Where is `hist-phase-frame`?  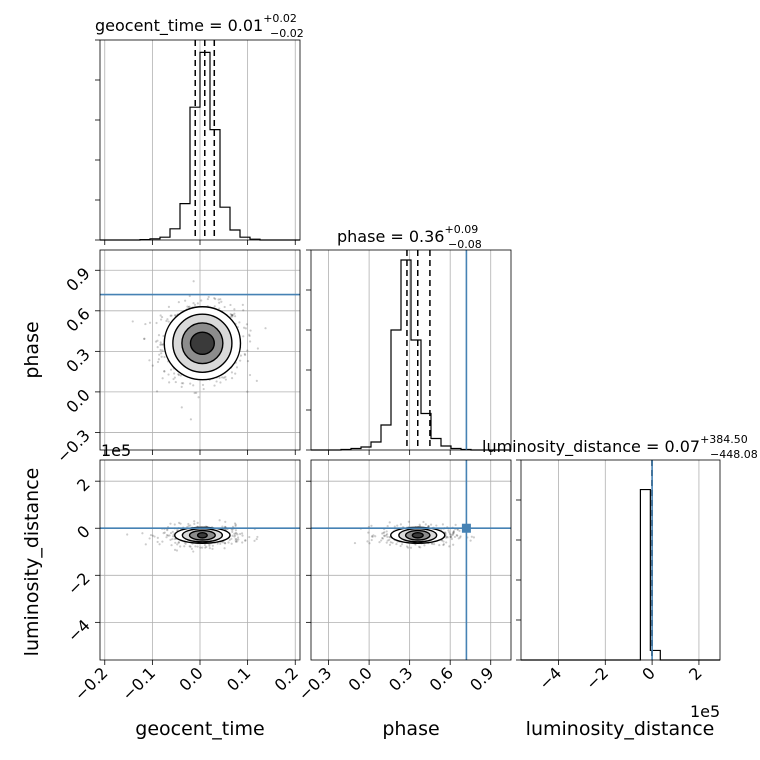 hist-phase-frame is located at coordinates (411, 350).